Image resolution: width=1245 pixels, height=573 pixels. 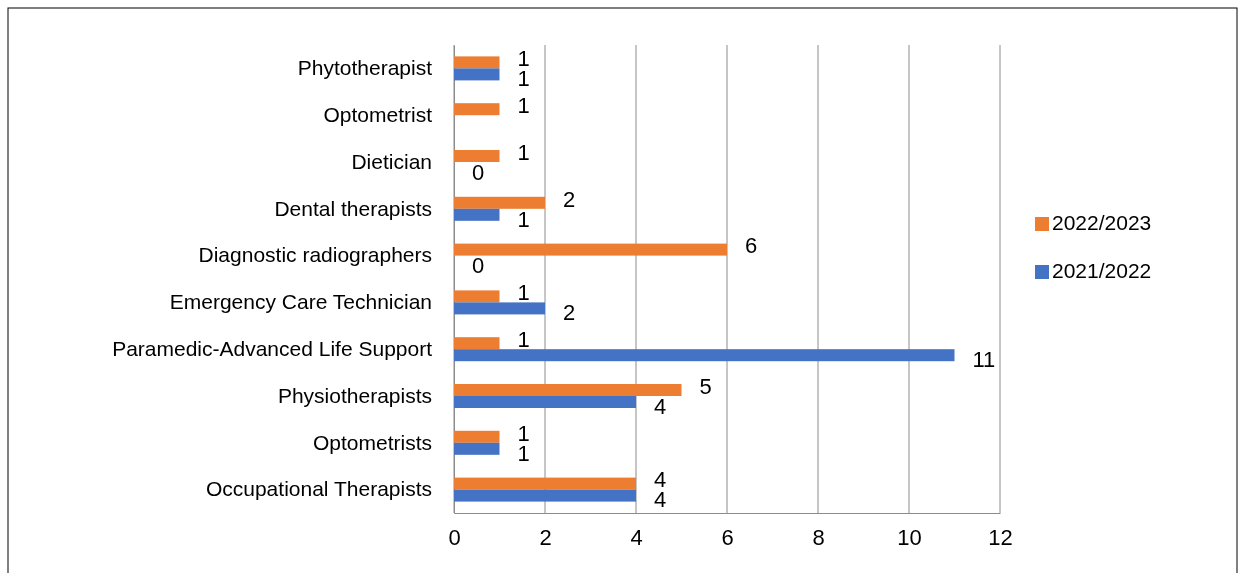 I want to click on x-tick-label: 0, so click(x=454, y=537).